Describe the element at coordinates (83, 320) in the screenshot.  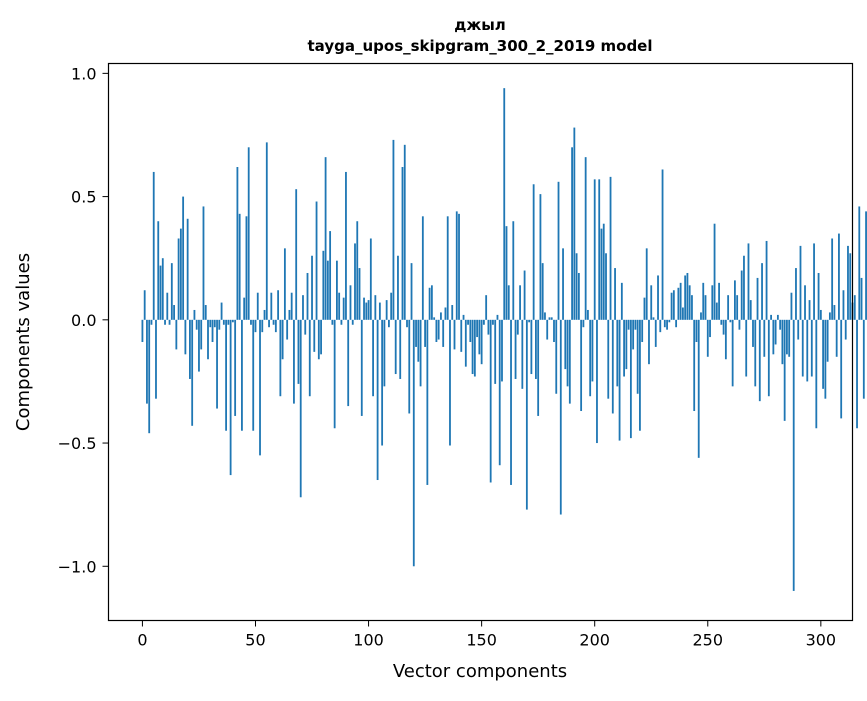
I see `y-tick-label: 0.0` at that location.